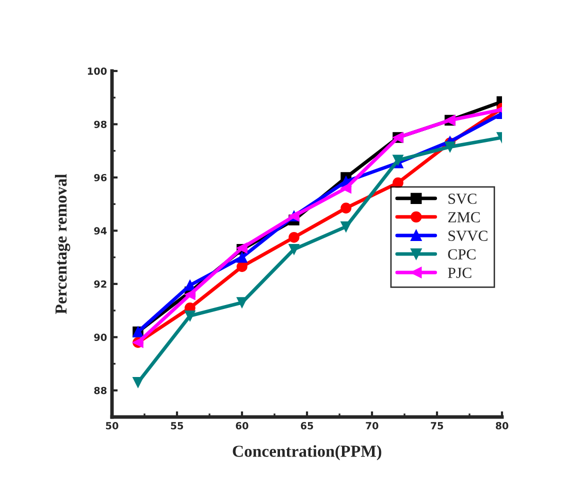 The height and width of the screenshot is (496, 580). I want to click on x-tick-label: 65, so click(307, 426).